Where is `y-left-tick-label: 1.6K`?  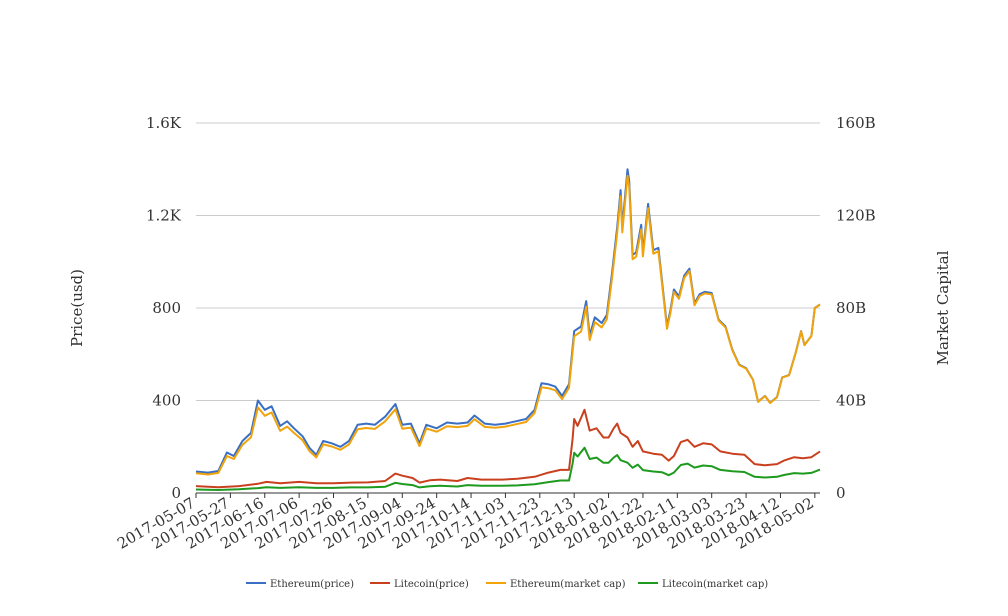
y-left-tick-label: 1.6K is located at coordinates (164, 123).